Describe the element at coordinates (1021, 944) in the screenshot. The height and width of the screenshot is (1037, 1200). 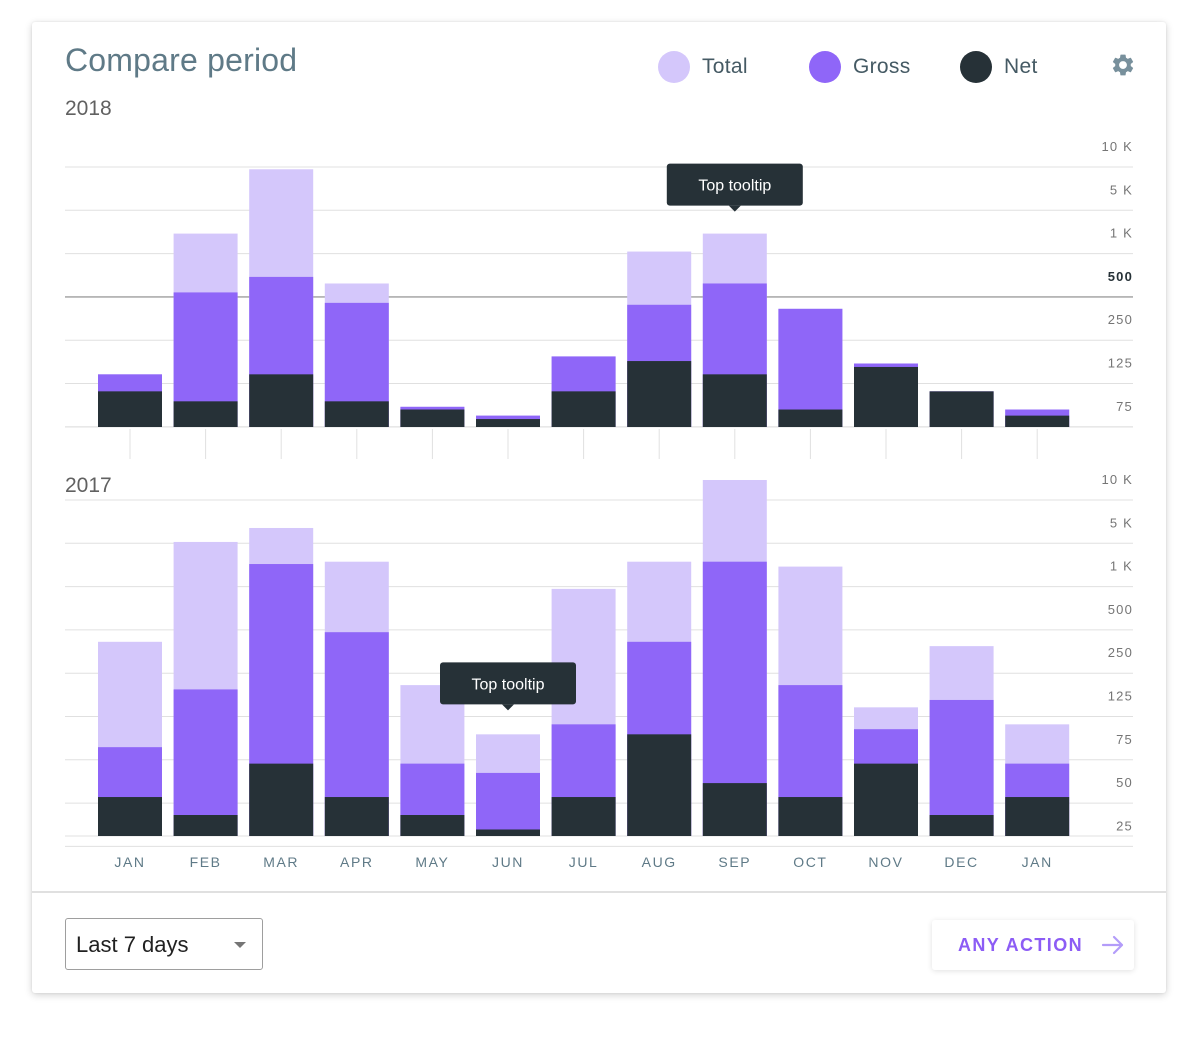
I see `any-action-label: ANY ACTION` at that location.